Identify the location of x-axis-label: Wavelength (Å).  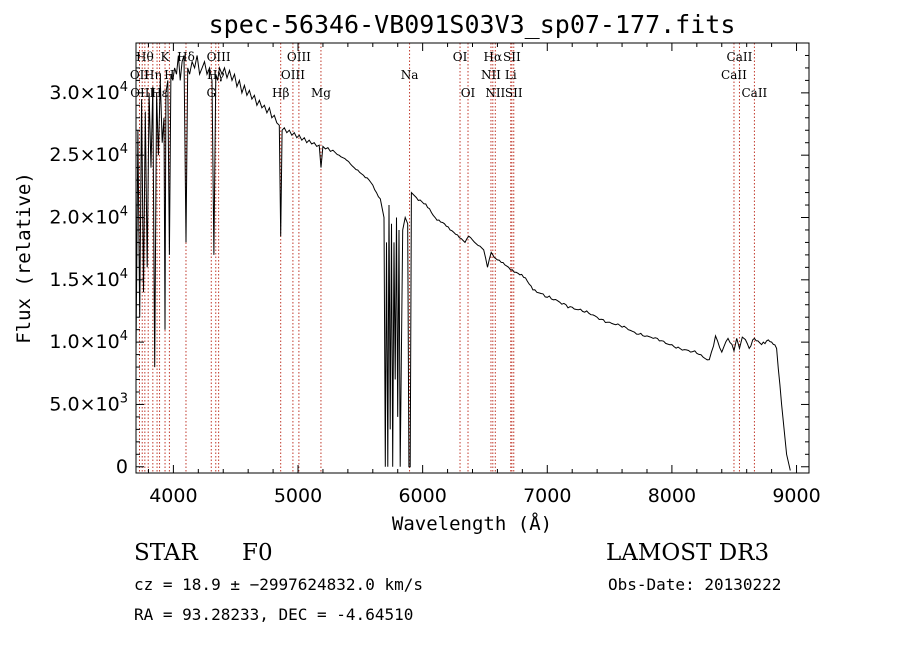
(472, 523).